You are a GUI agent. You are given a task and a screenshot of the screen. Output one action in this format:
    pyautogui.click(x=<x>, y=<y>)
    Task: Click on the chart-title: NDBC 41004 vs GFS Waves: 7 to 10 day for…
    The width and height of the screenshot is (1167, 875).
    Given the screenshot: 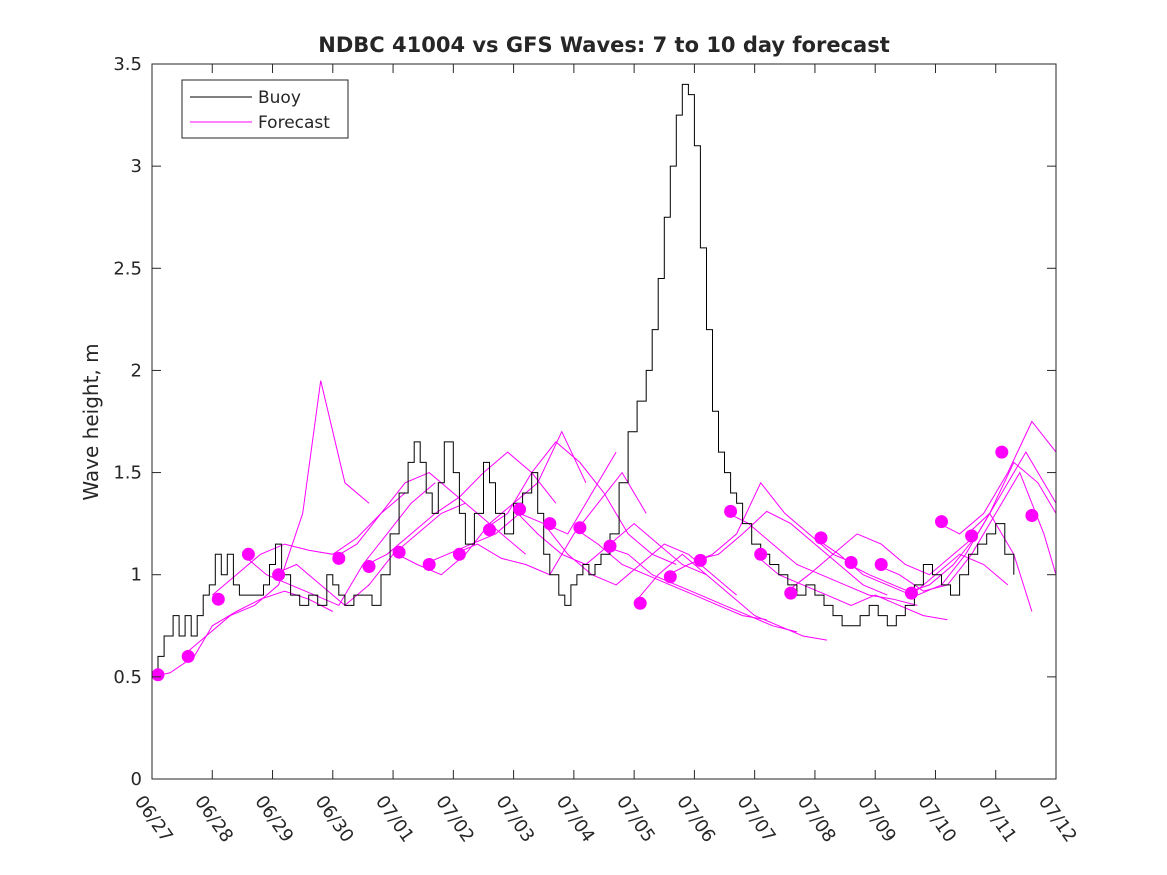 What is the action you would take?
    pyautogui.click(x=603, y=45)
    